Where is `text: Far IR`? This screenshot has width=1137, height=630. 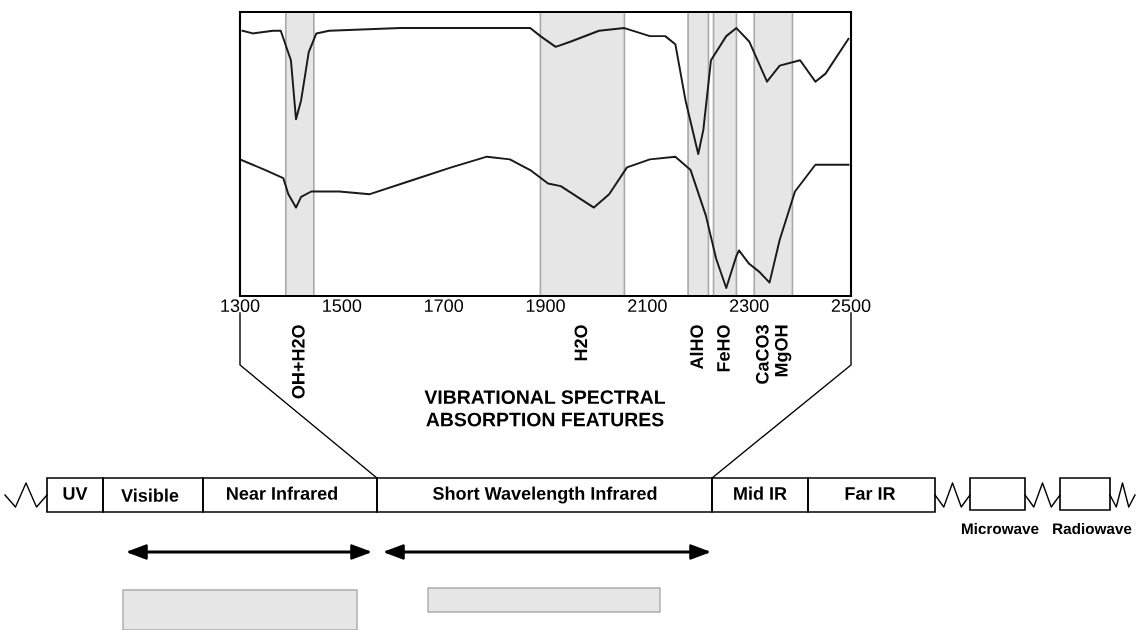 text: Far IR is located at coordinates (870, 493).